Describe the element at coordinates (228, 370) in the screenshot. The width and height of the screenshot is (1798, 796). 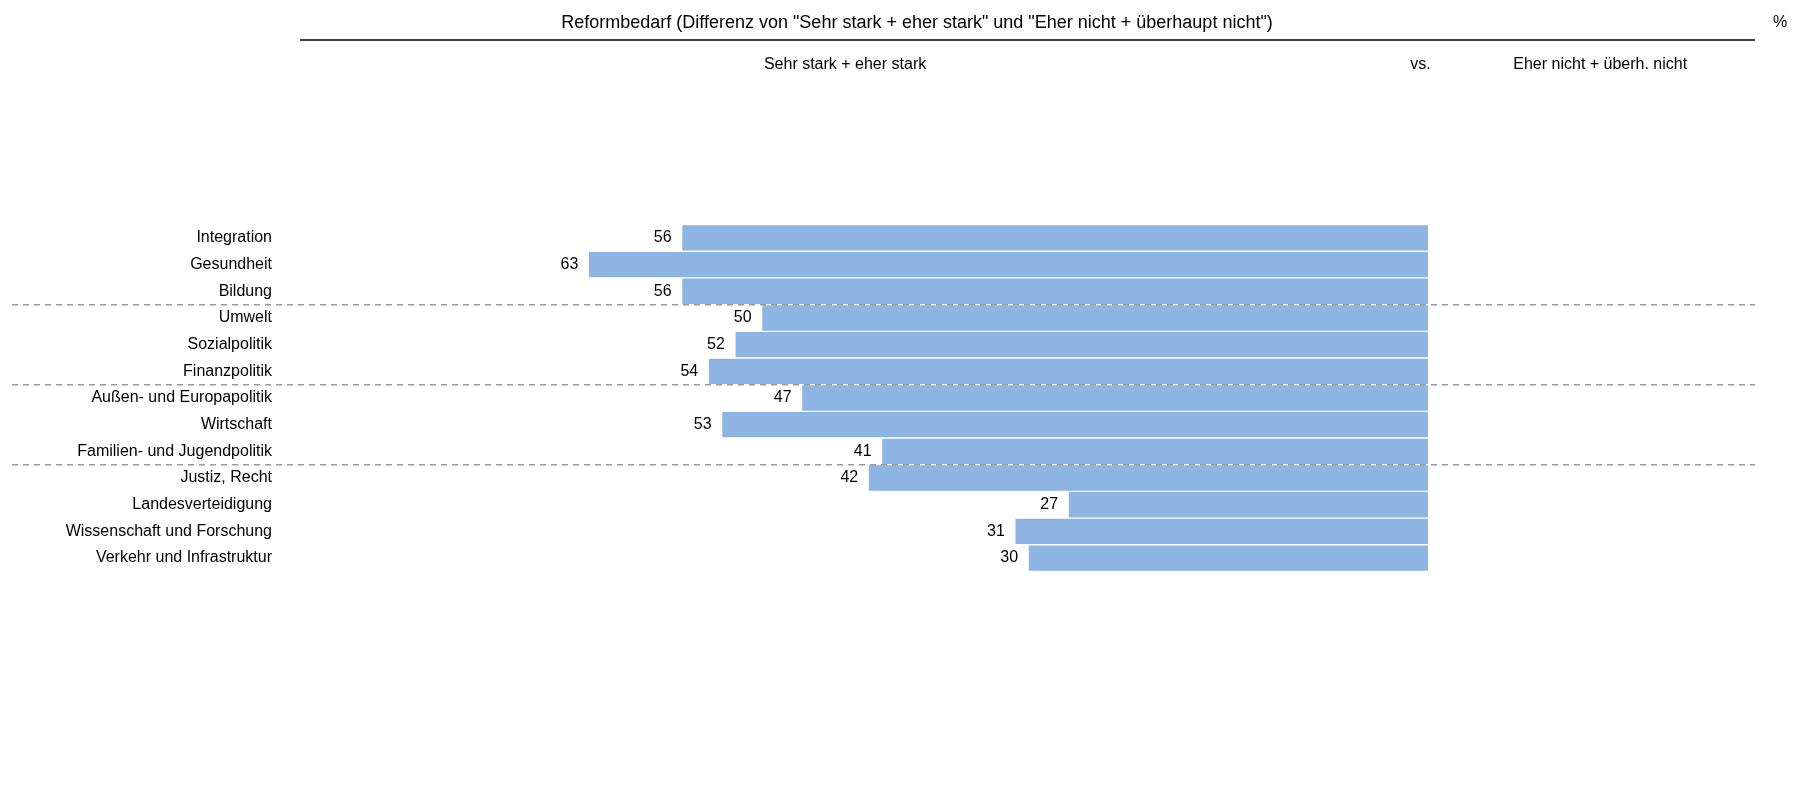
I see `y-tick-label: Finanzpolitik` at that location.